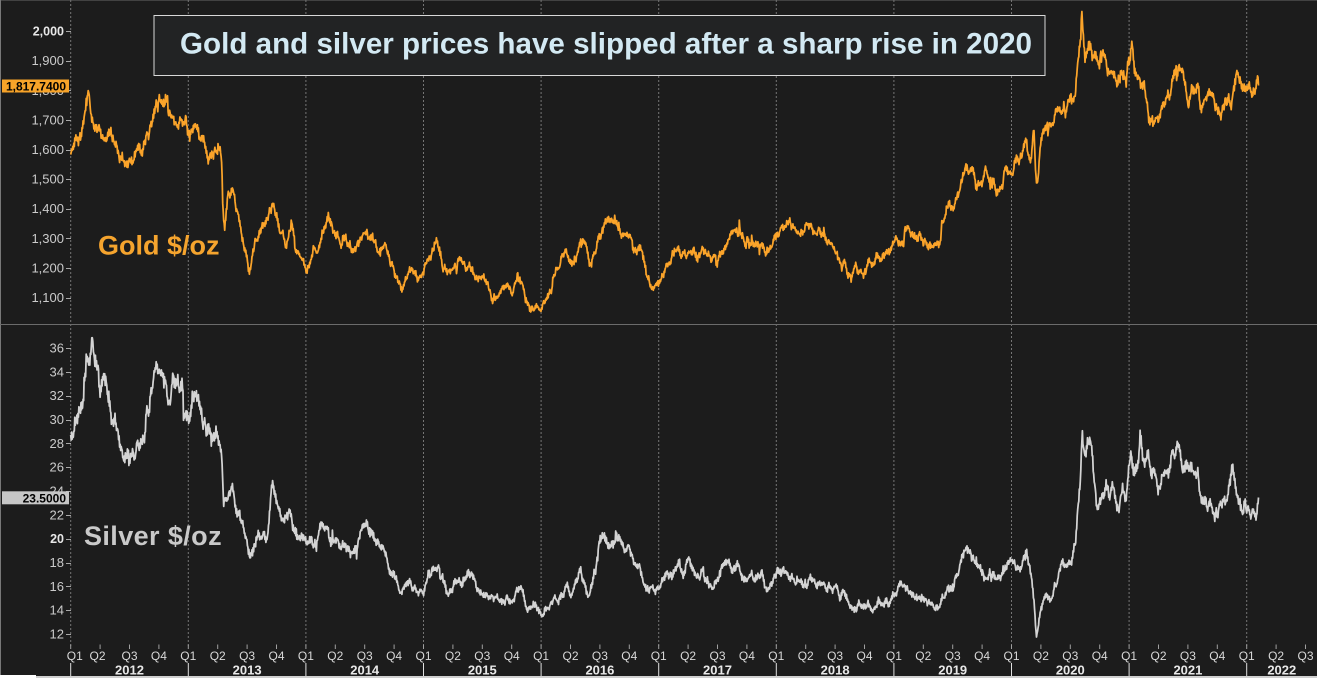 The image size is (1317, 678). What do you see at coordinates (129, 670) in the screenshot?
I see `svg-text: 2012` at bounding box center [129, 670].